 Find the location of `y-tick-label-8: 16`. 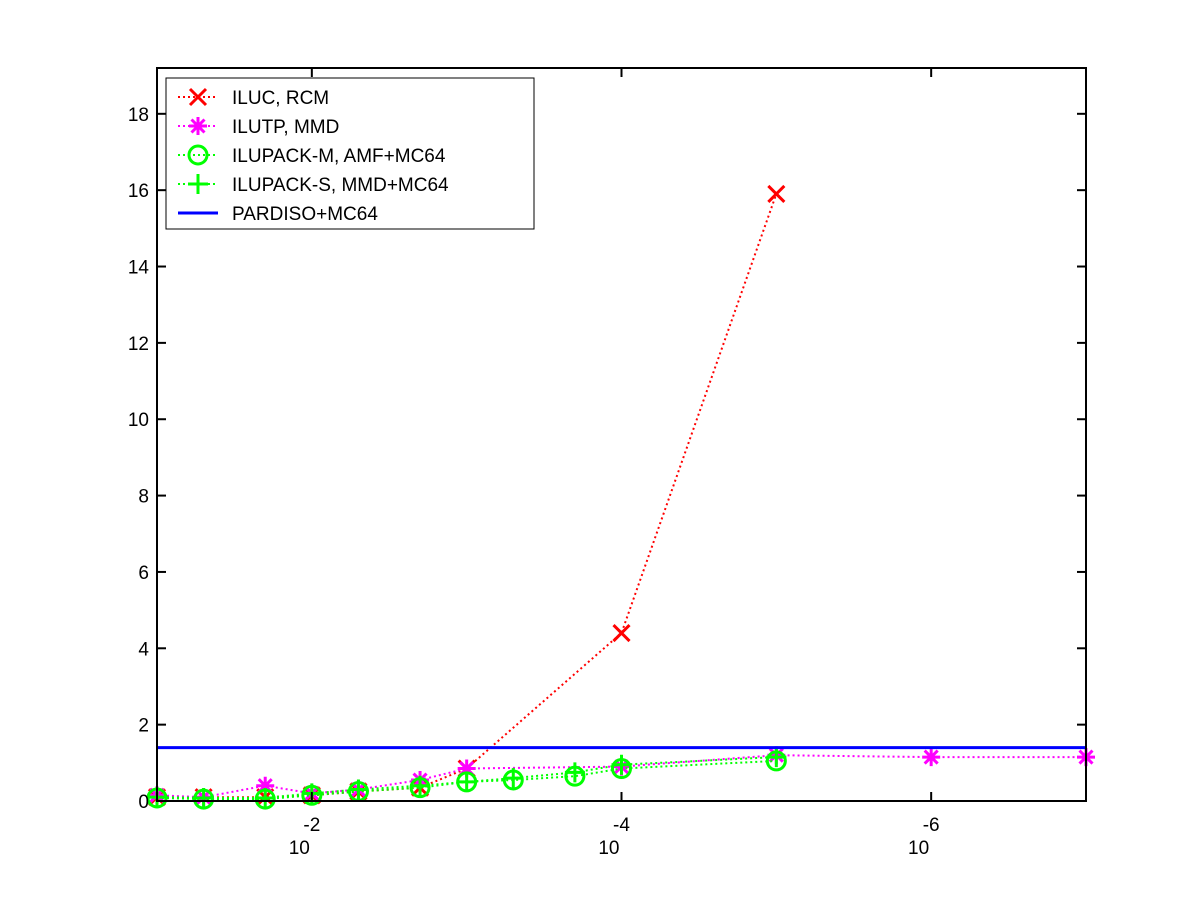

y-tick-label-8: 16 is located at coordinates (138, 191).